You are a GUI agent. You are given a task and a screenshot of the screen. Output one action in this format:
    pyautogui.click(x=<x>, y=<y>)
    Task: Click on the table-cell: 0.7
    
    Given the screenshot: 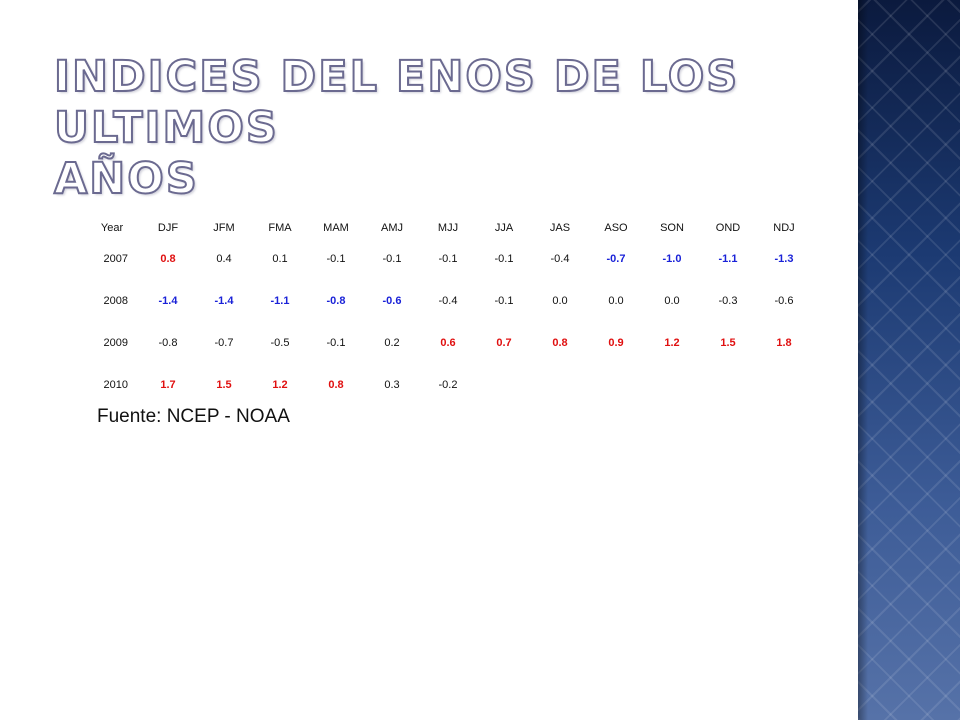 What is the action you would take?
    pyautogui.click(x=504, y=343)
    